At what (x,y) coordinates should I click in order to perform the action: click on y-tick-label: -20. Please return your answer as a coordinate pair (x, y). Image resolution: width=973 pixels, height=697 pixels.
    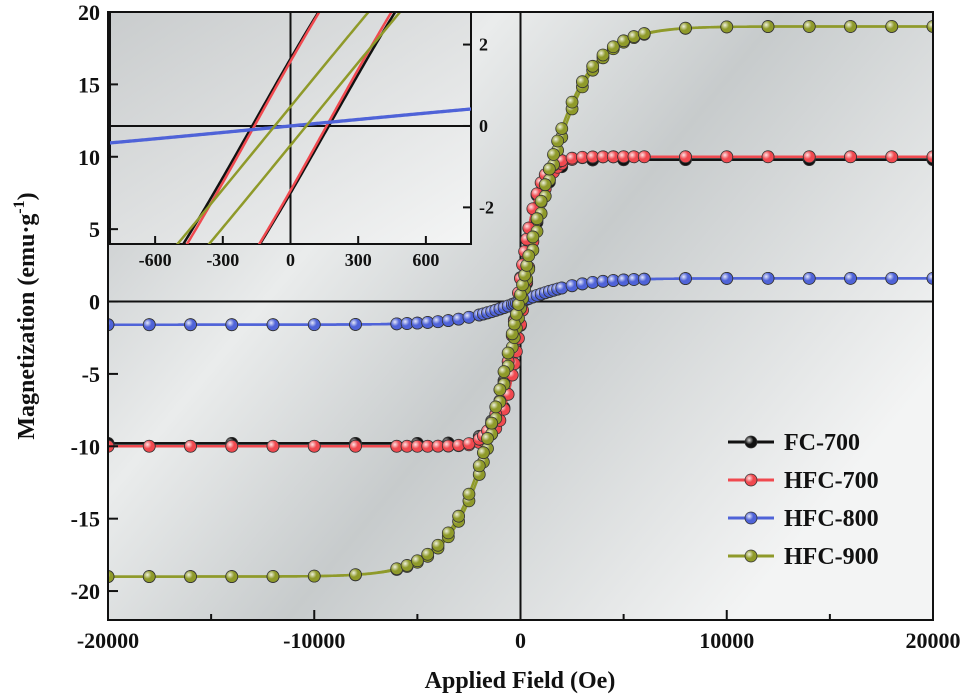
    Looking at the image, I should click on (85, 591).